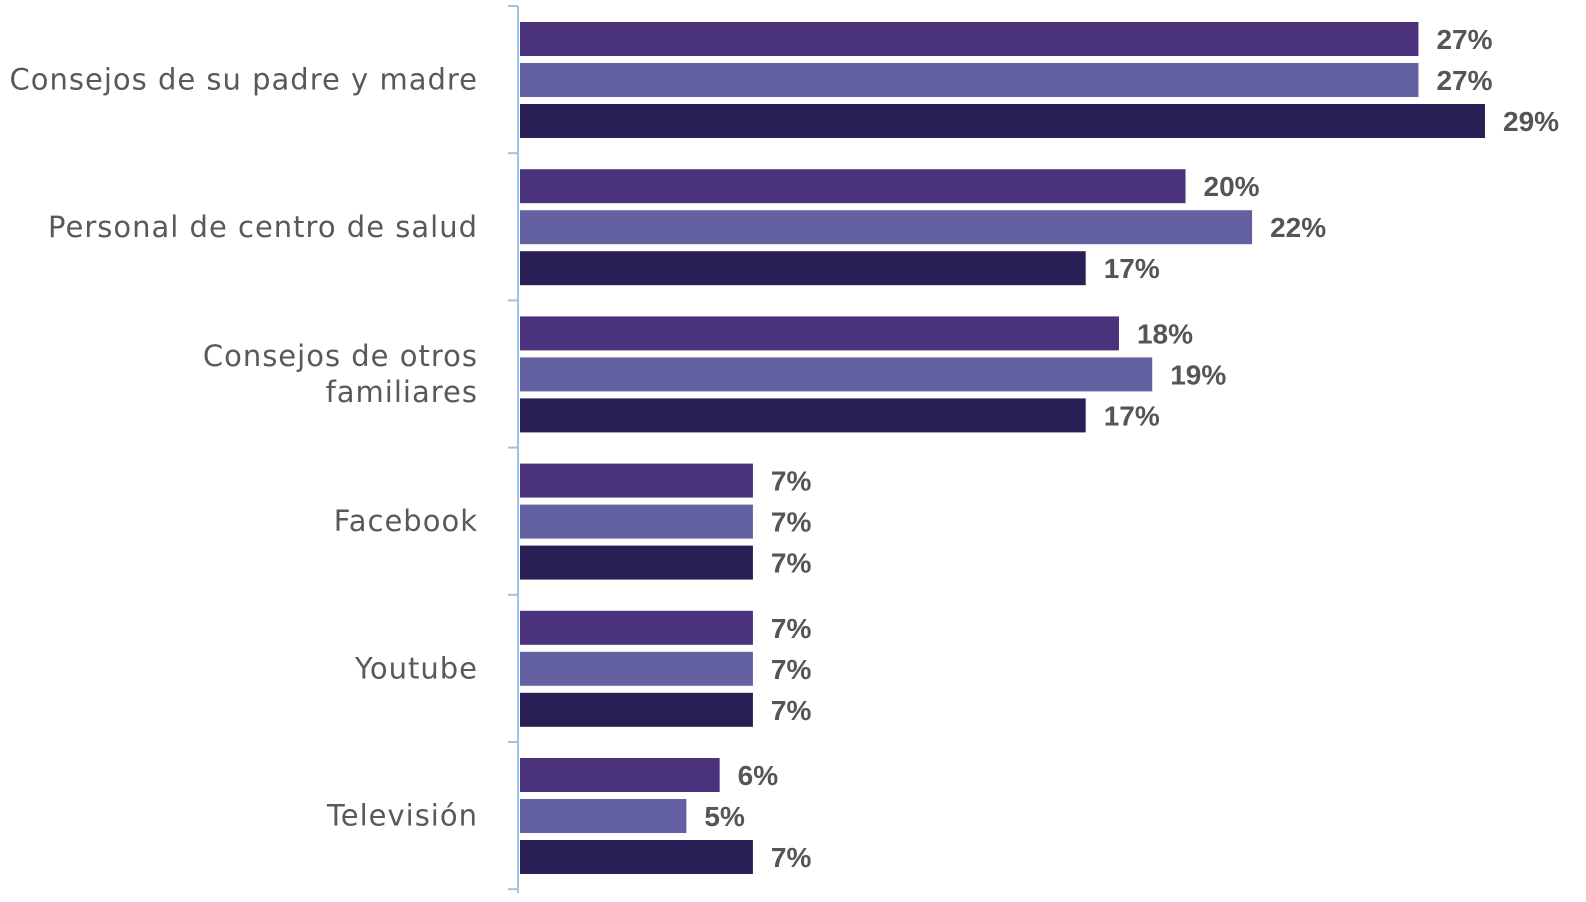  Describe the element at coordinates (724, 816) in the screenshot. I see `data-label: 5%` at that location.